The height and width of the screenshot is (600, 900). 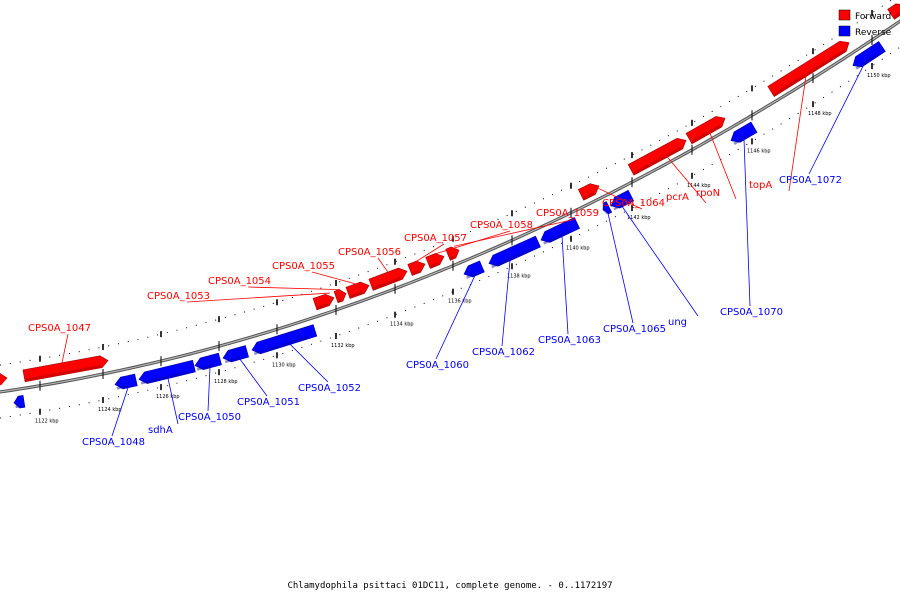 I want to click on gene-cps0a-1064-body, so click(x=588, y=192).